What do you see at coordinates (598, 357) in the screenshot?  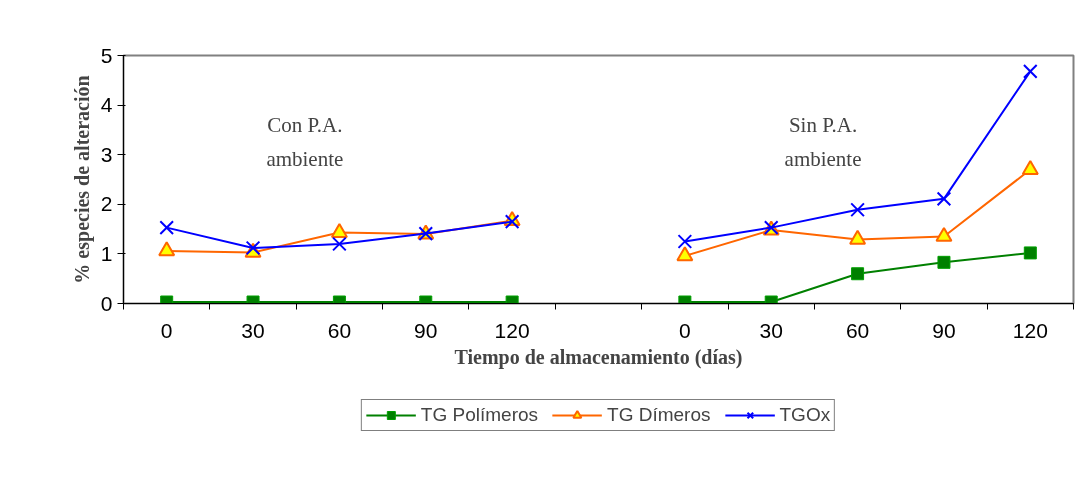 I see `x-axis-title: Tiempo de almacenamiento (días)` at bounding box center [598, 357].